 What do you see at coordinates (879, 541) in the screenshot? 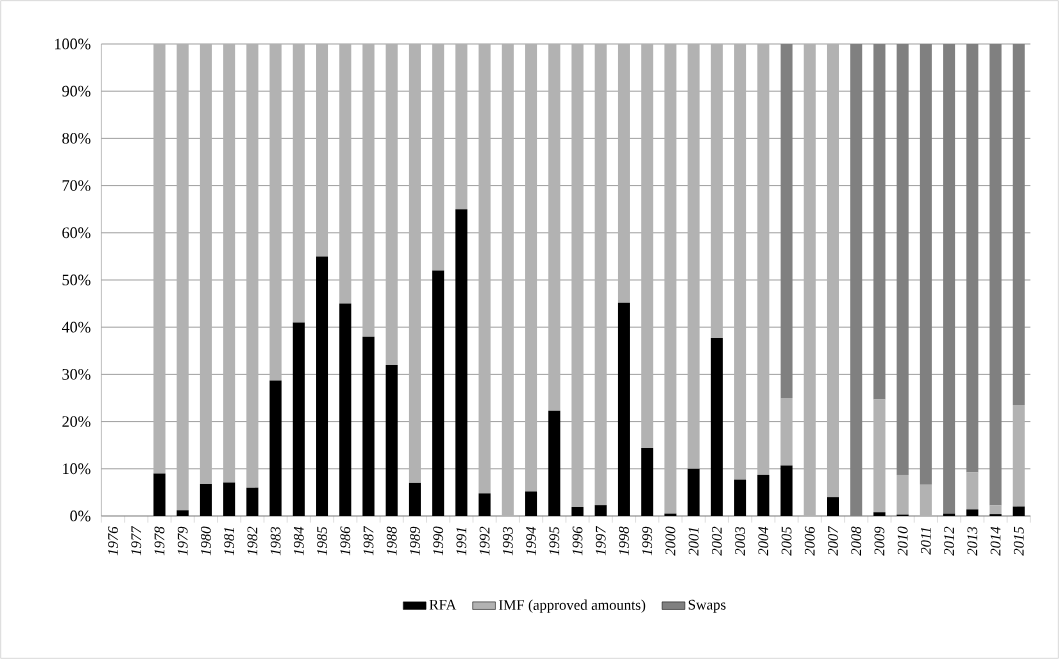
I see `x-tick-label: 2009` at bounding box center [879, 541].